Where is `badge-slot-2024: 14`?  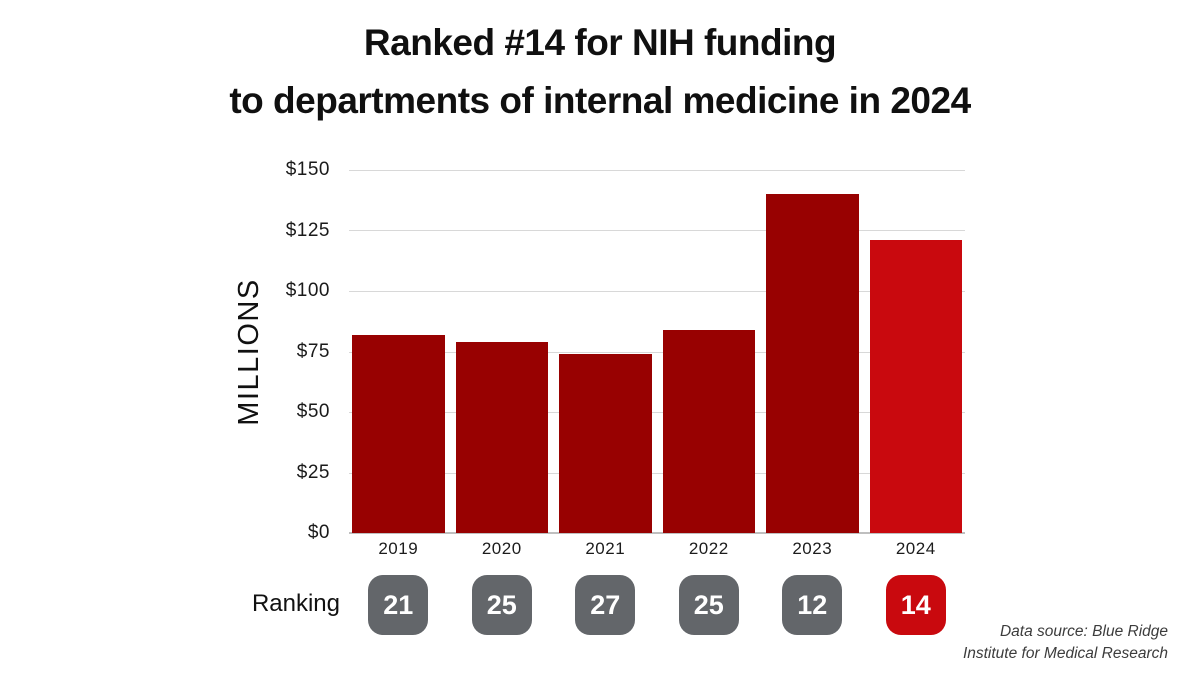
badge-slot-2024: 14 is located at coordinates (916, 605).